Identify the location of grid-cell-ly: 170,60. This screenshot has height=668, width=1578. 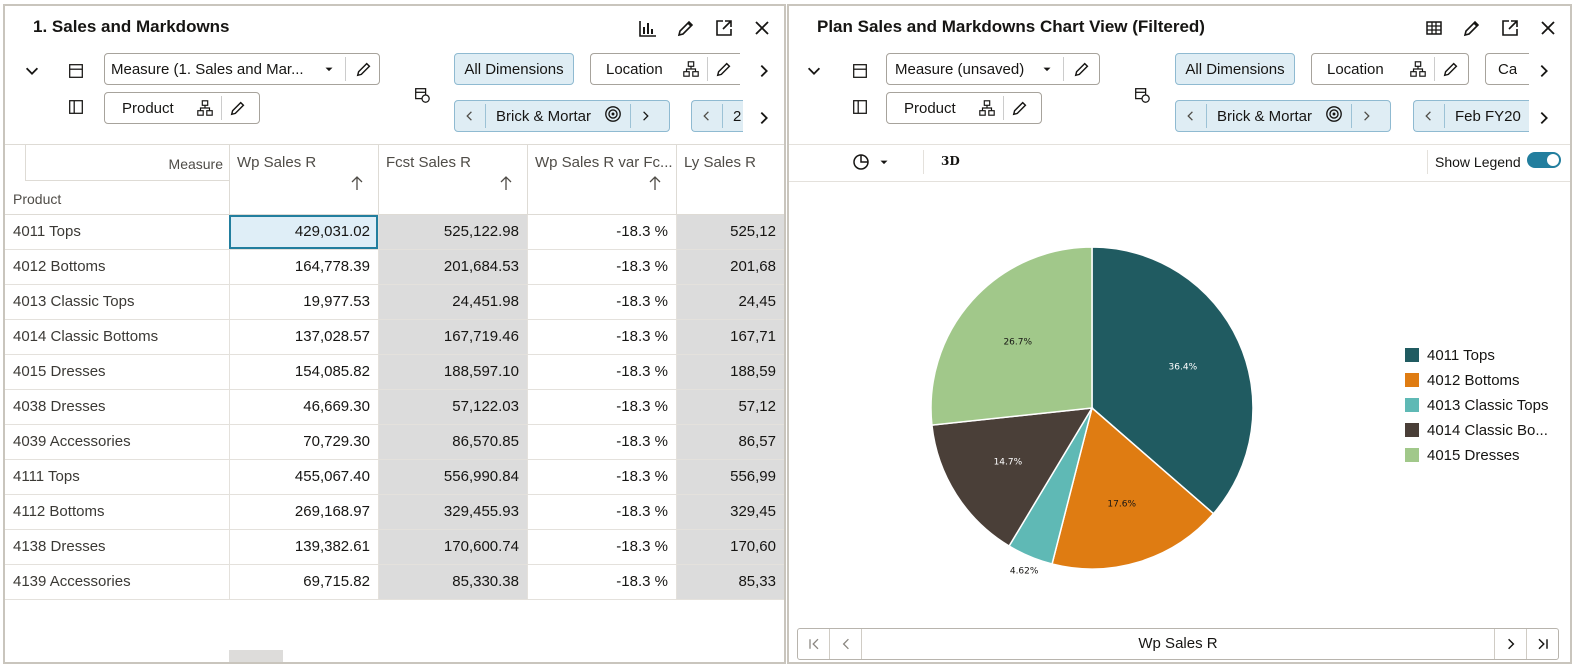
(730, 547).